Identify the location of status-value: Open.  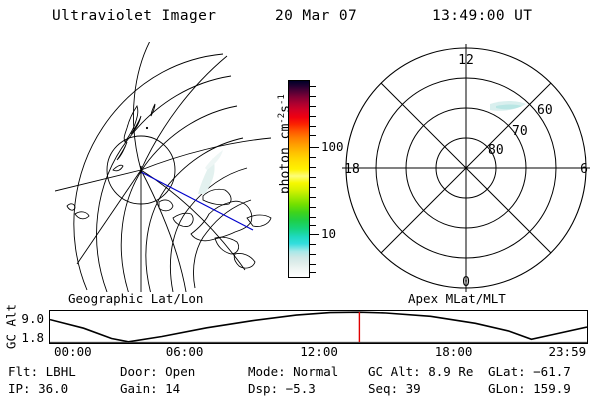
(180, 371).